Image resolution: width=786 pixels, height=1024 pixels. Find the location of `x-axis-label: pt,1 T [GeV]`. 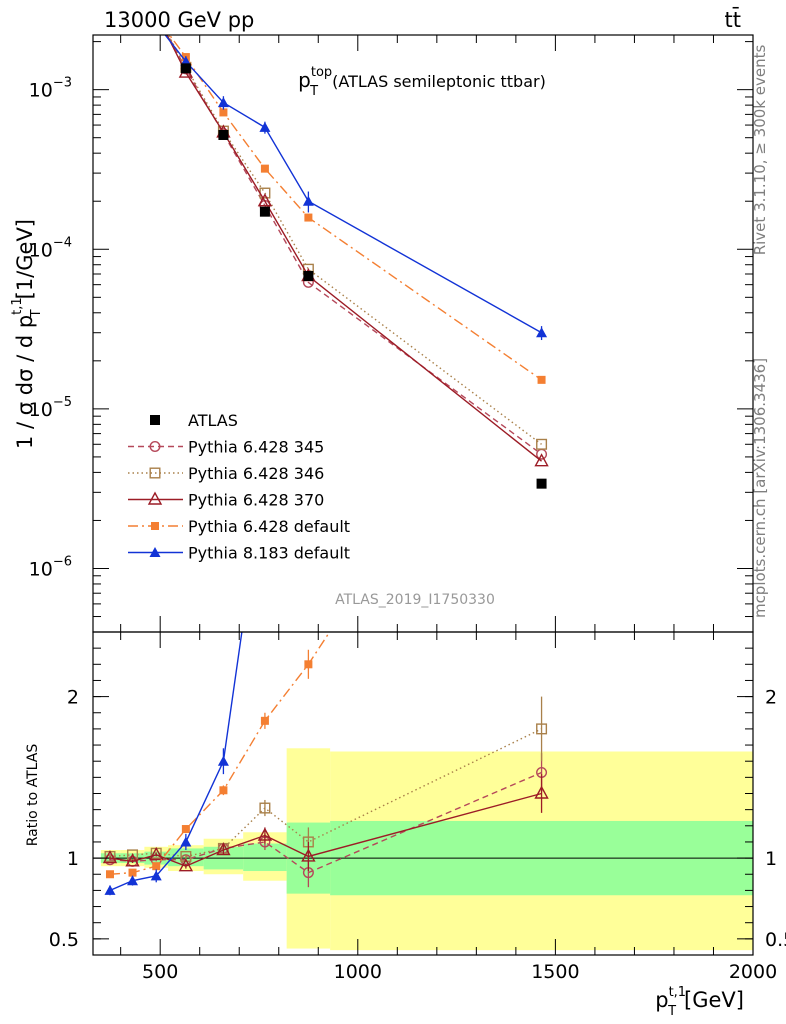

x-axis-label: pt,1 T [GeV] is located at coordinates (699, 1002).